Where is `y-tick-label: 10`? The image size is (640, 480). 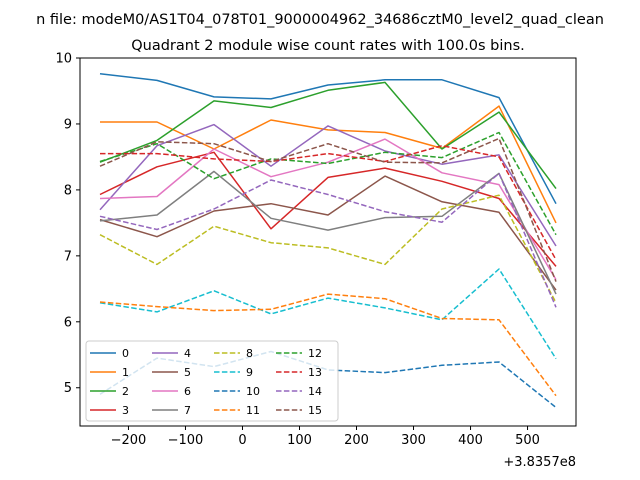
y-tick-label: 10 is located at coordinates (63, 59).